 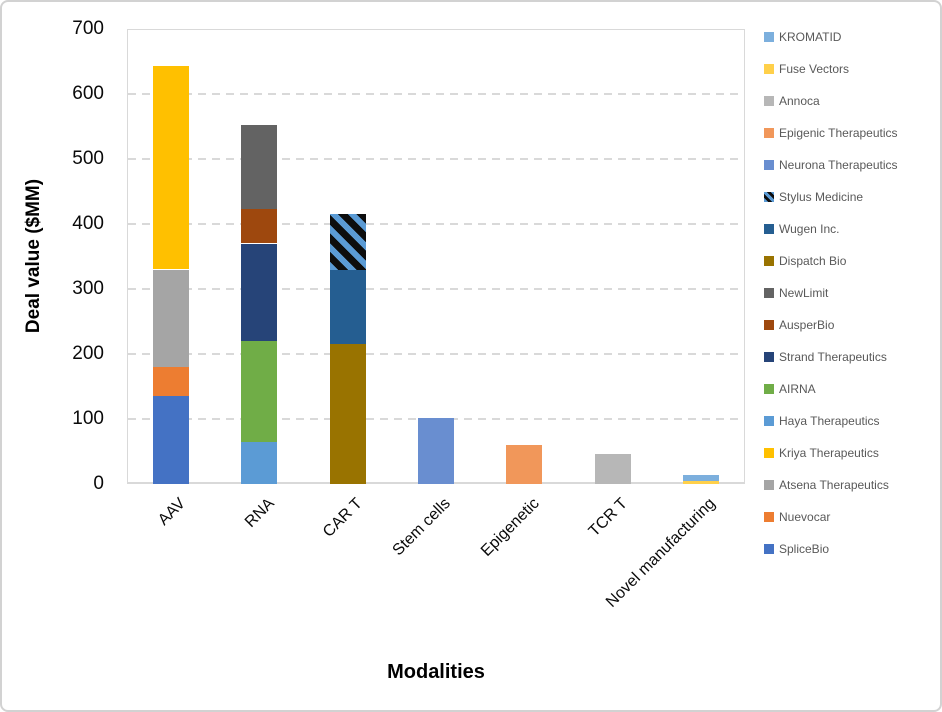 What do you see at coordinates (608, 518) in the screenshot?
I see `x-category-label: TCR T` at bounding box center [608, 518].